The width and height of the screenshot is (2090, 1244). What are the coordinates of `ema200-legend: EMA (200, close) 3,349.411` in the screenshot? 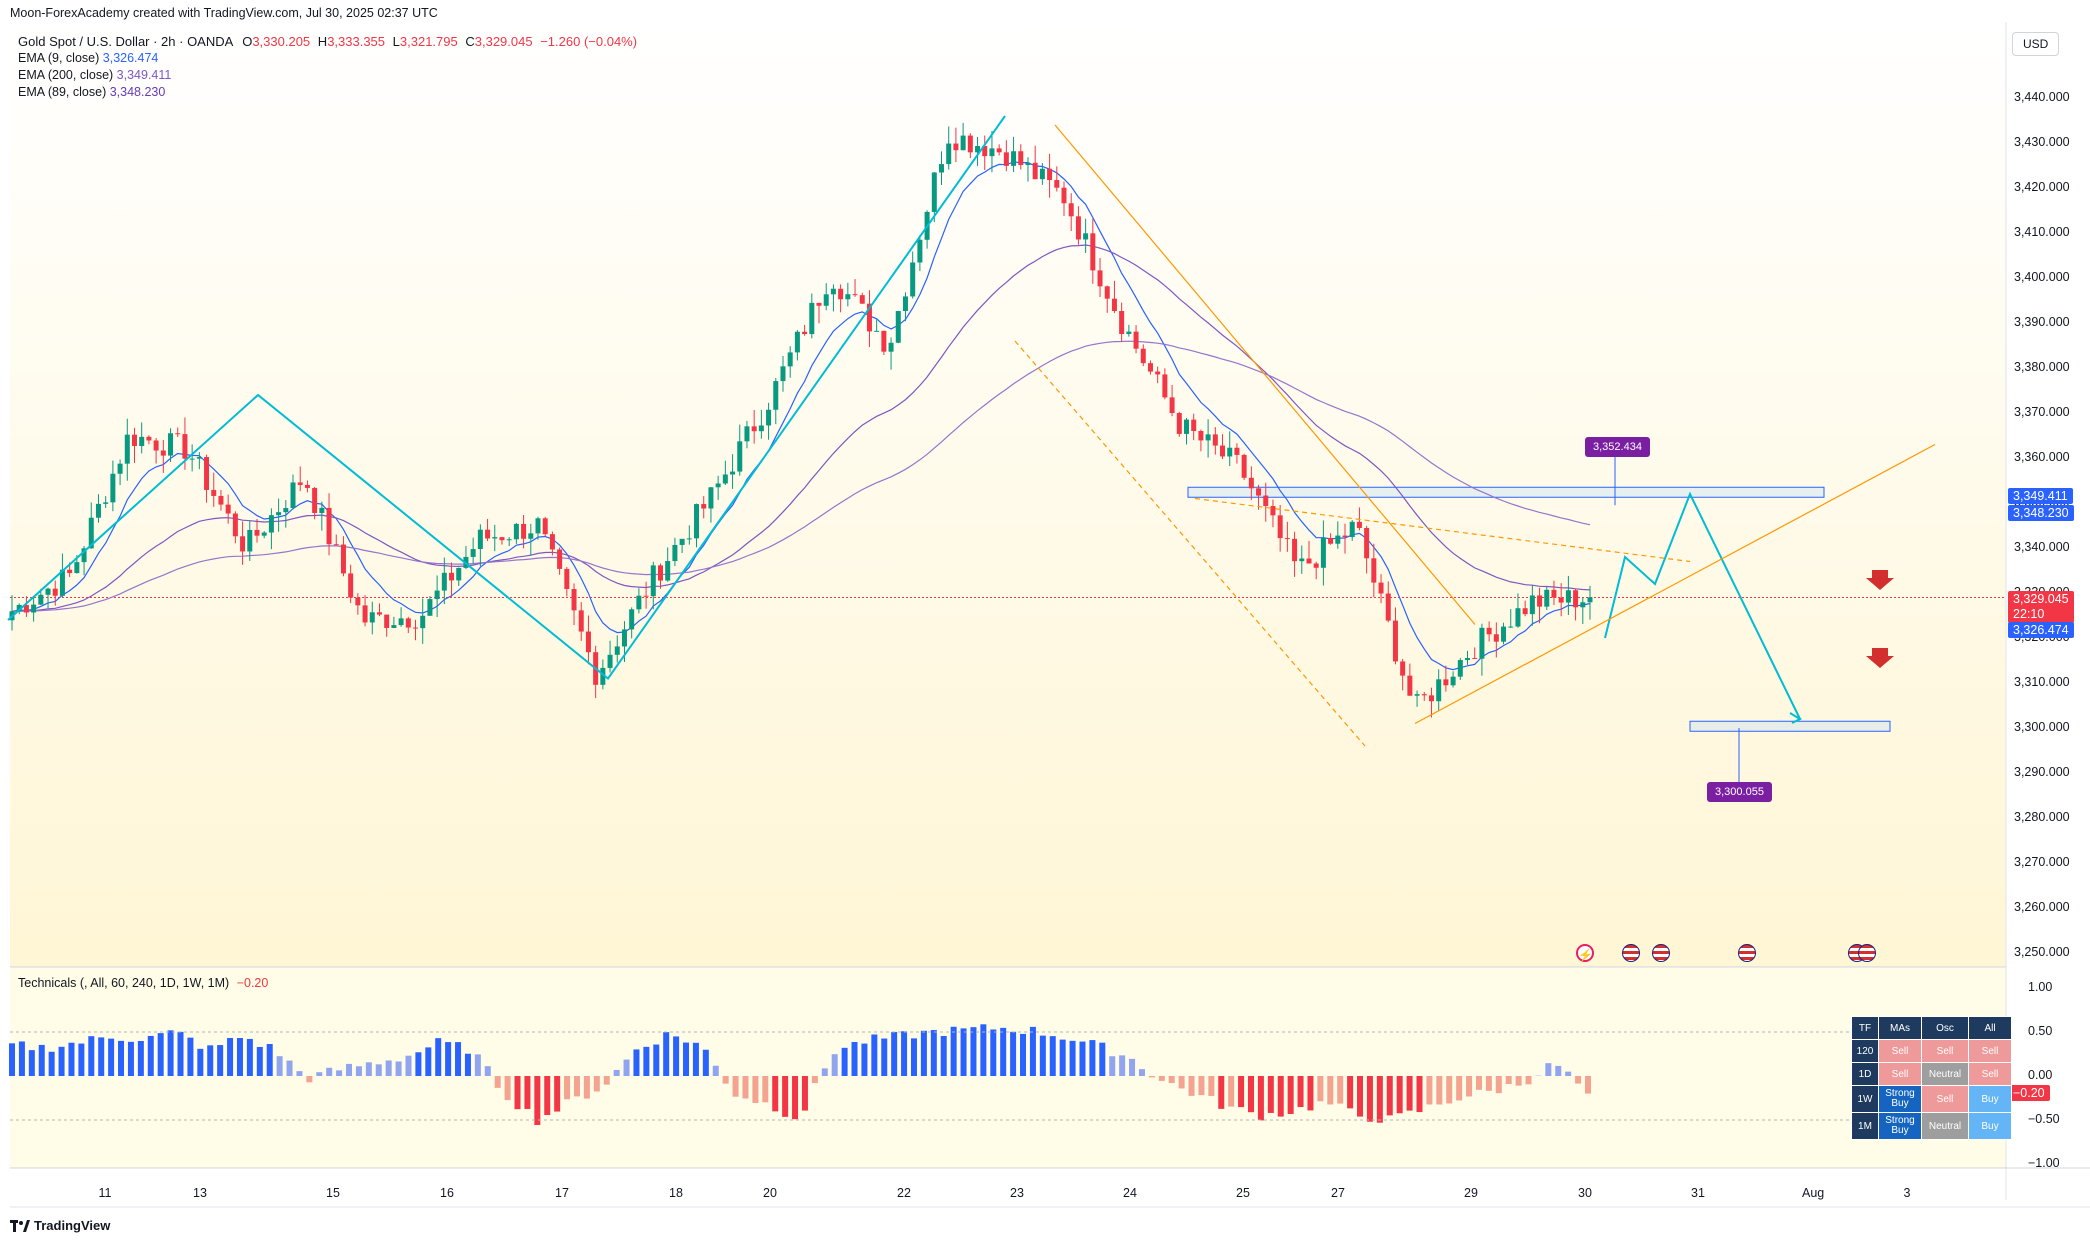 It's located at (94, 75).